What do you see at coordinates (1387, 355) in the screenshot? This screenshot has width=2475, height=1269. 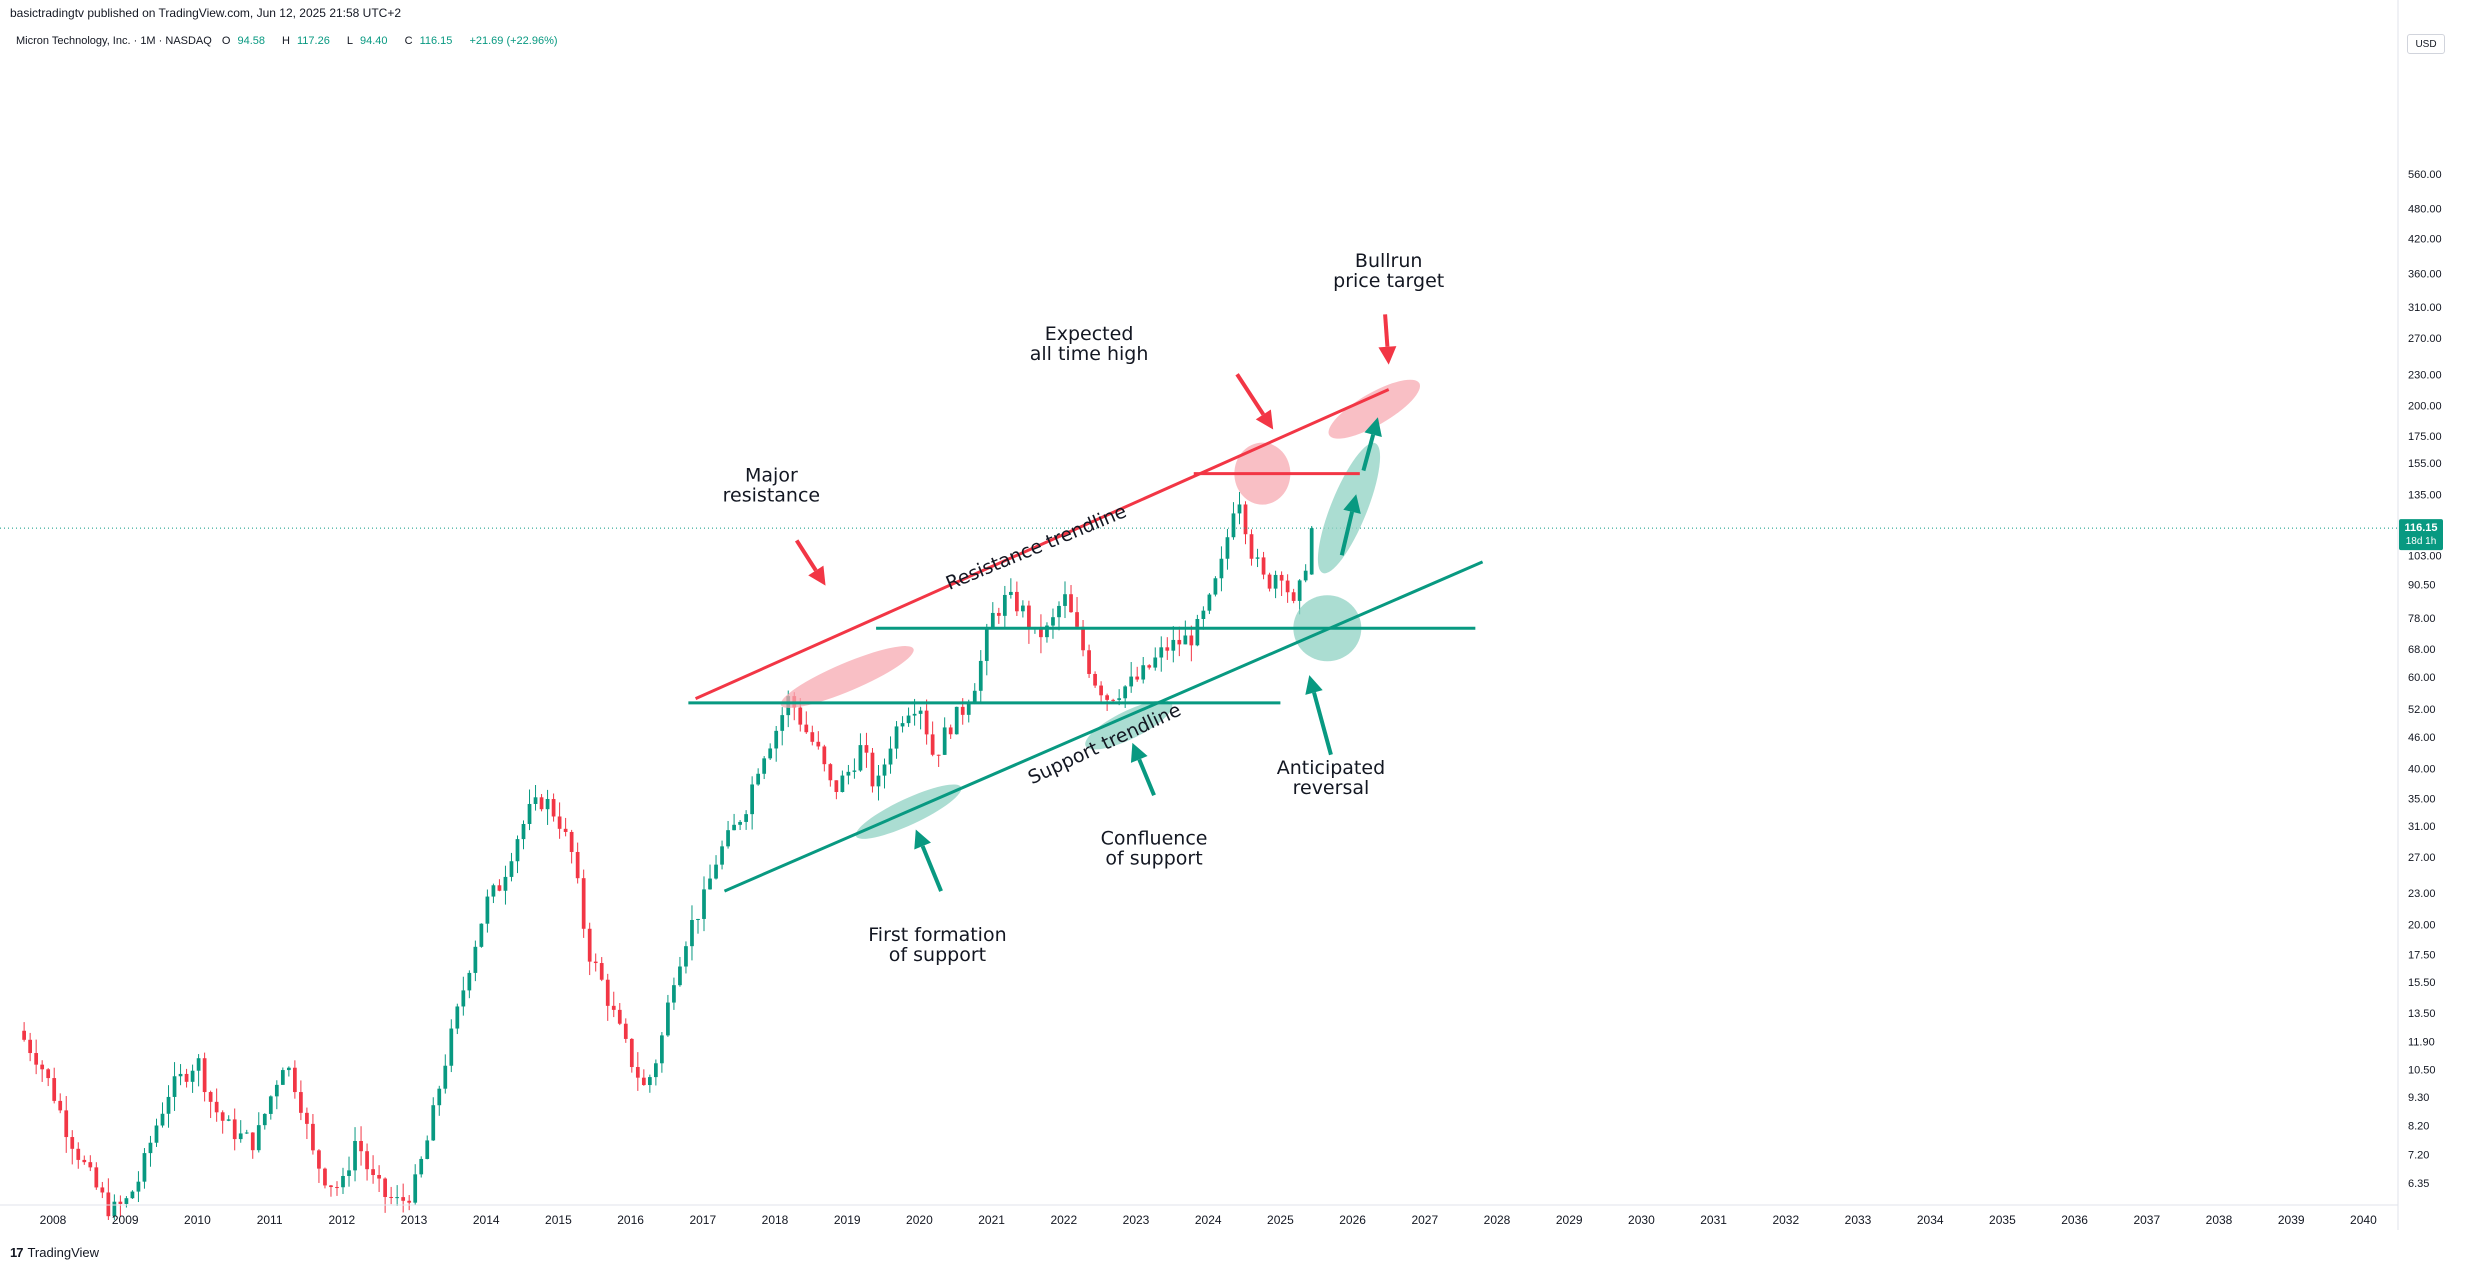 I see `bullrun-target-arrow` at bounding box center [1387, 355].